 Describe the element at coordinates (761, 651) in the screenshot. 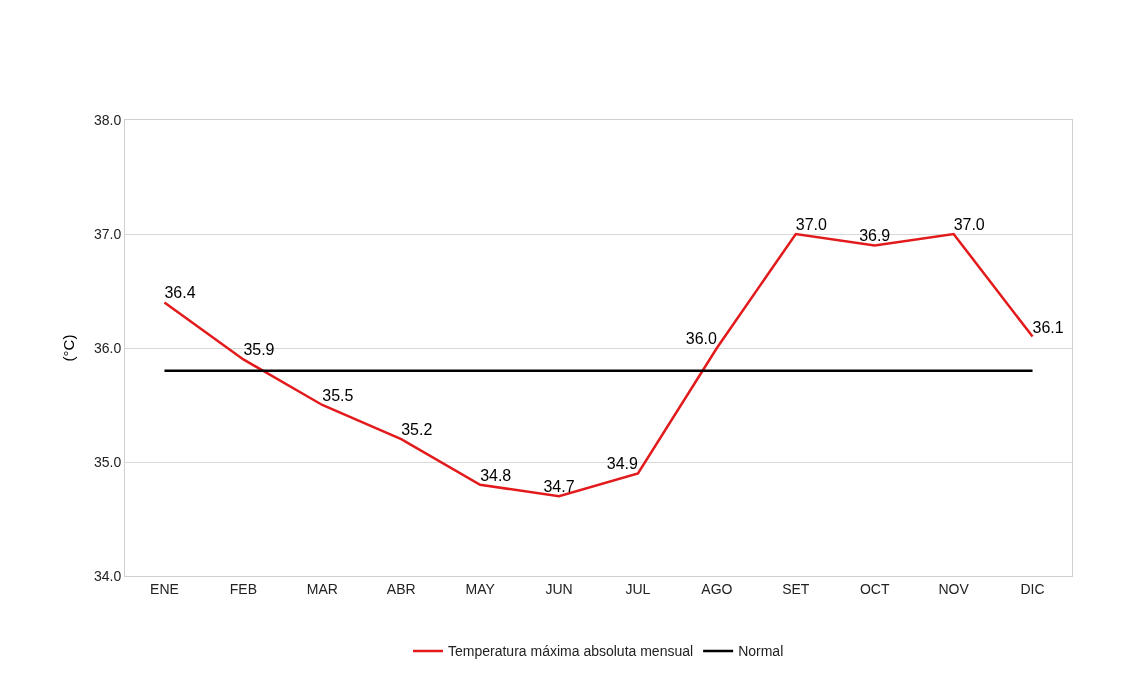

I see `legend-label: Normal` at that location.